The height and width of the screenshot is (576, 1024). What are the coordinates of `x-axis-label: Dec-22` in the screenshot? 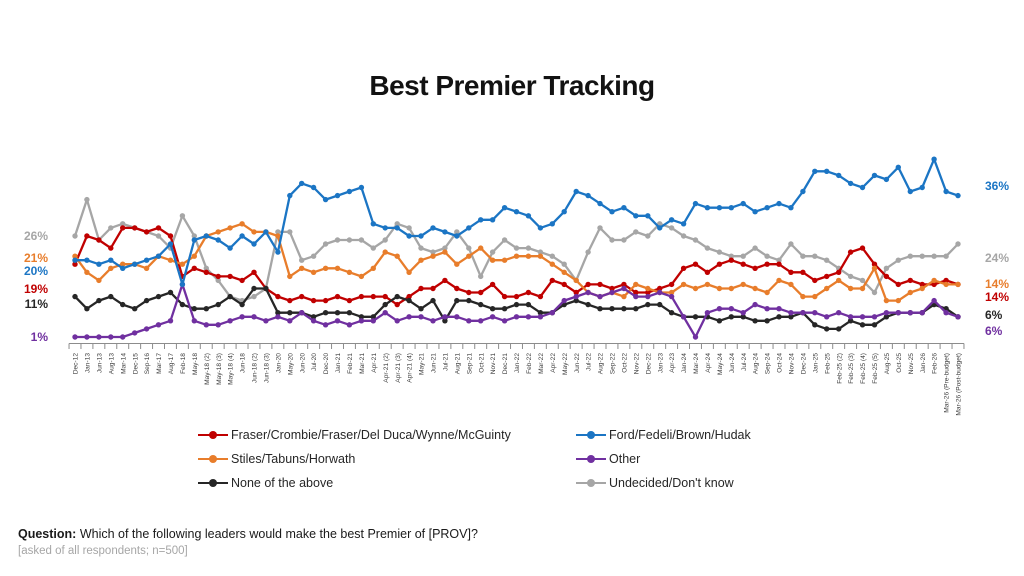 It's located at (648, 364).